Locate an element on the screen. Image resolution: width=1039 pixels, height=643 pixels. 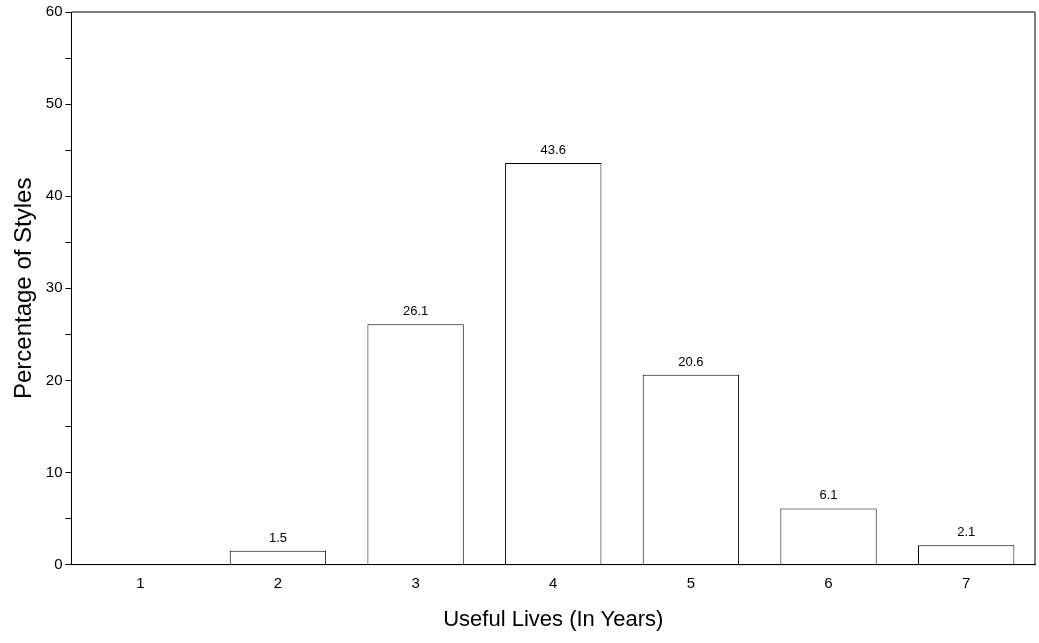
x-tick-label: 6 is located at coordinates (828, 582).